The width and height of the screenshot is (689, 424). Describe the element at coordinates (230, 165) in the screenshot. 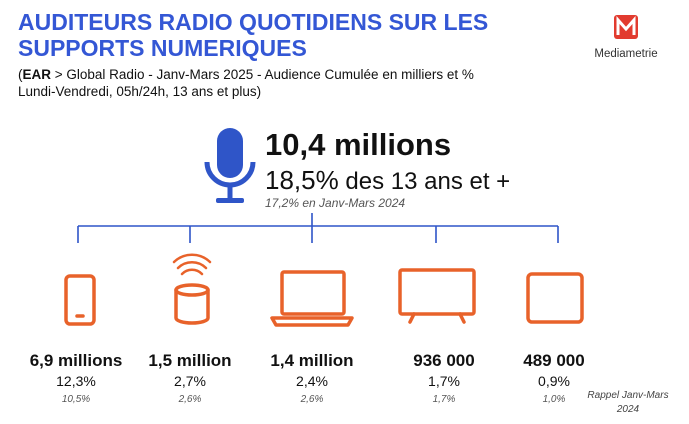

I see `microphone-icon` at that location.